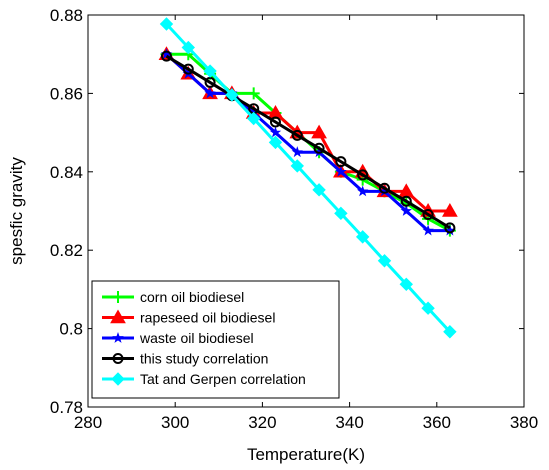  What do you see at coordinates (66, 93) in the screenshot?
I see `y-tick-label: 0.86` at bounding box center [66, 93].